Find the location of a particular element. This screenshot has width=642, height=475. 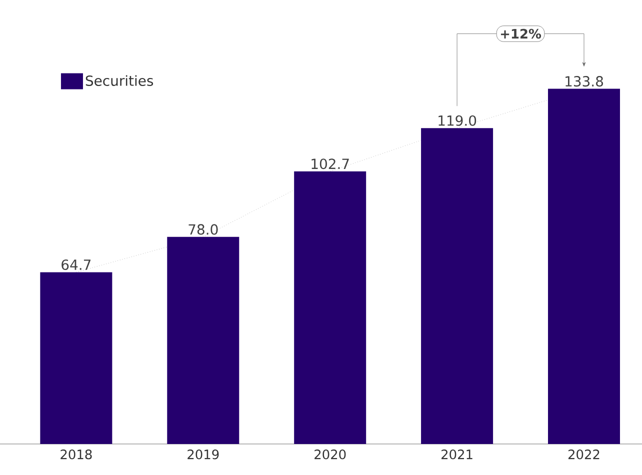

x-tick-label: 2018 is located at coordinates (76, 455).